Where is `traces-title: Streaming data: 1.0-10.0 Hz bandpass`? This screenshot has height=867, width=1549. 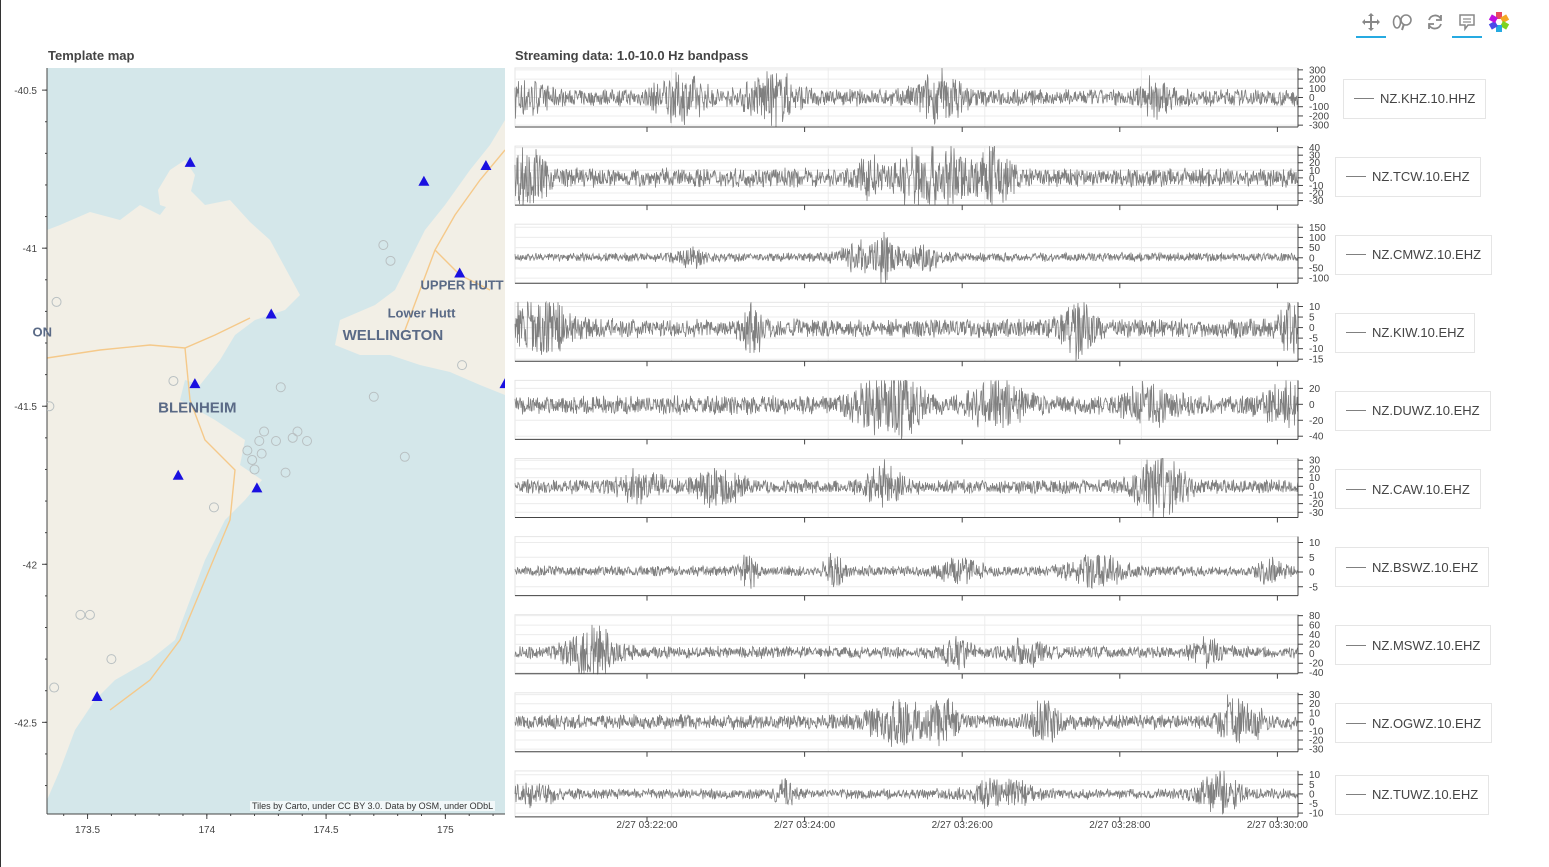
traces-title: Streaming data: 1.0-10.0 Hz bandpass is located at coordinates (632, 55).